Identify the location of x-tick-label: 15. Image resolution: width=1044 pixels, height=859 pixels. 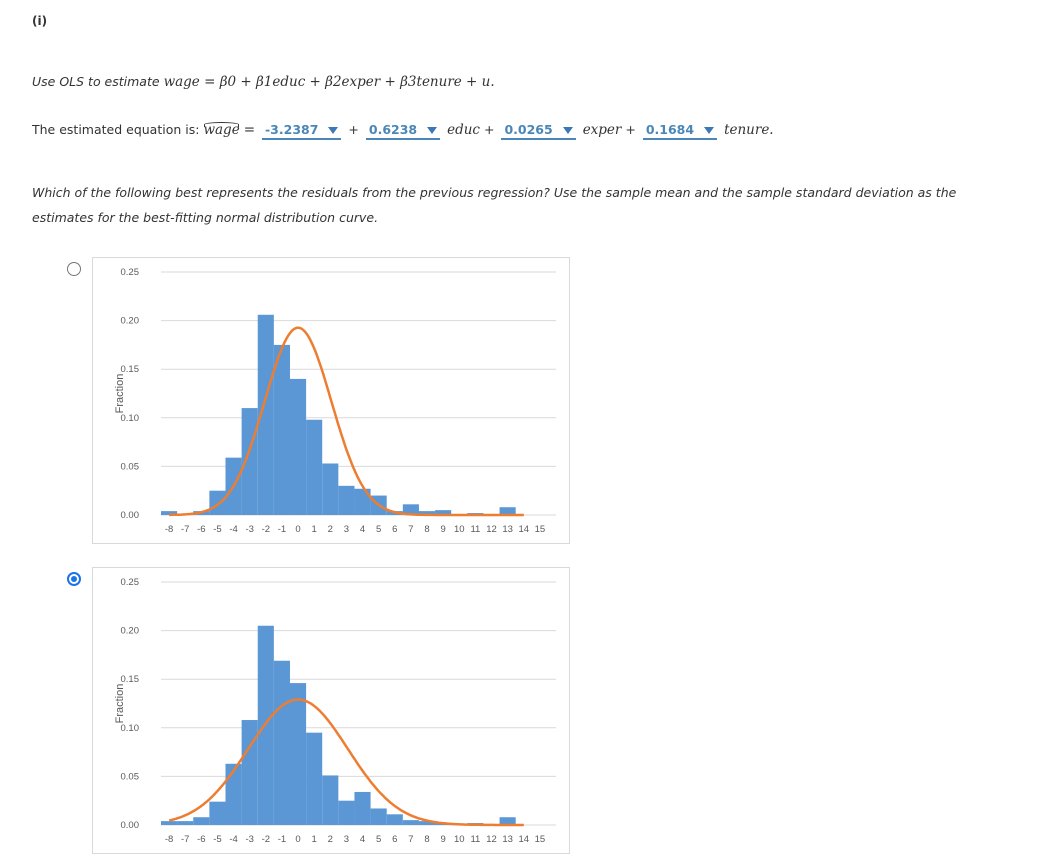
(540, 529).